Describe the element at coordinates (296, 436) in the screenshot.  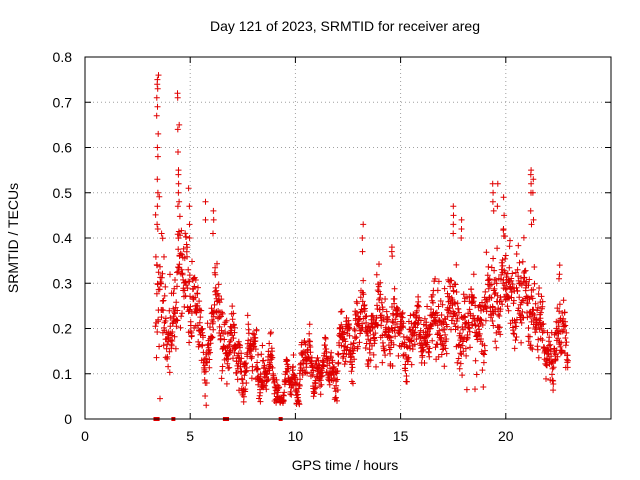
I see `x-tick-label: 10` at that location.